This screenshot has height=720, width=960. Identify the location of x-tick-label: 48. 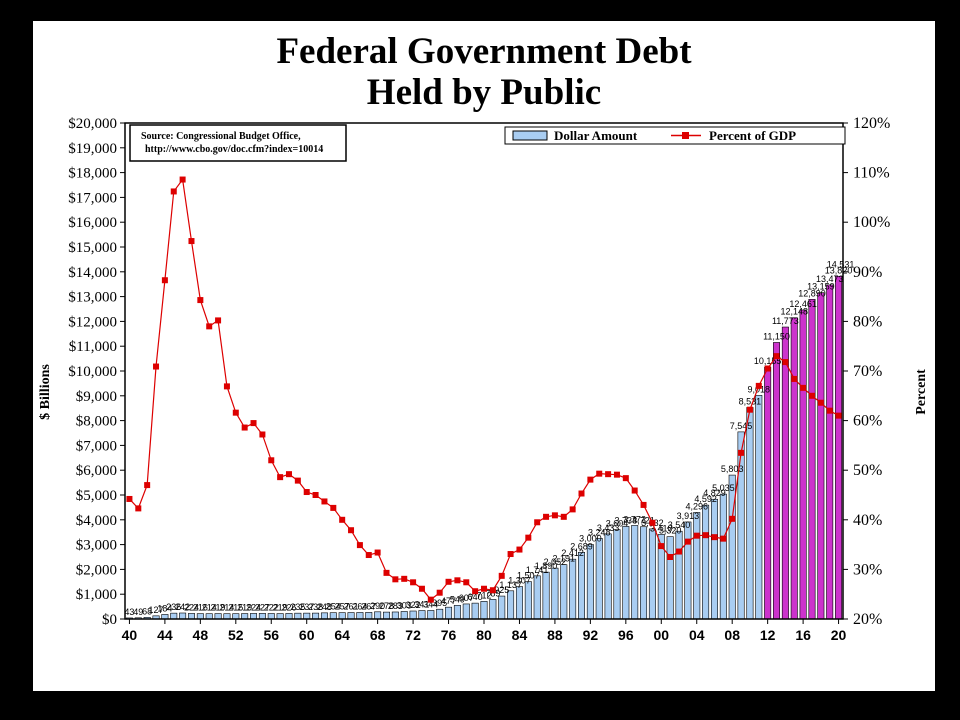
(201, 635).